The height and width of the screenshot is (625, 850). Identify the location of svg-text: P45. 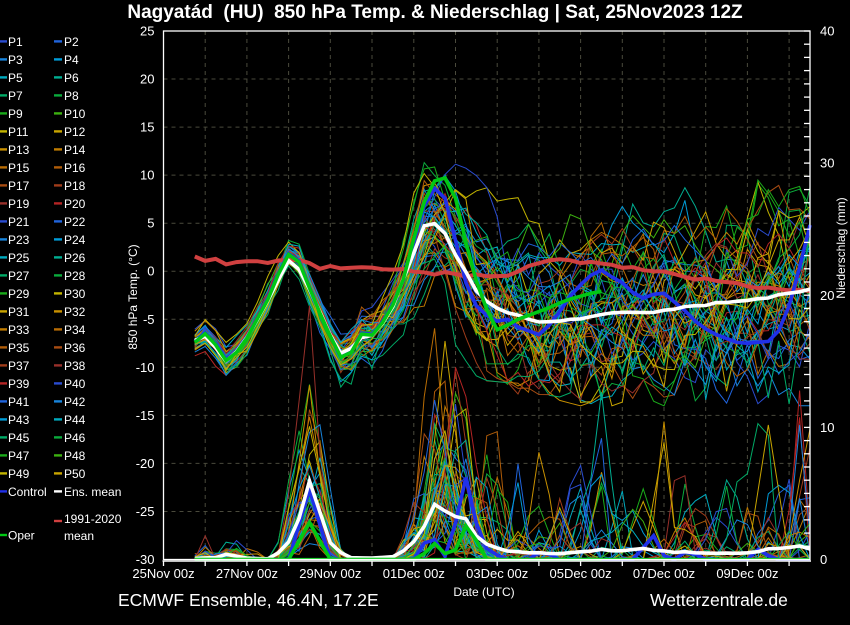
(19, 438).